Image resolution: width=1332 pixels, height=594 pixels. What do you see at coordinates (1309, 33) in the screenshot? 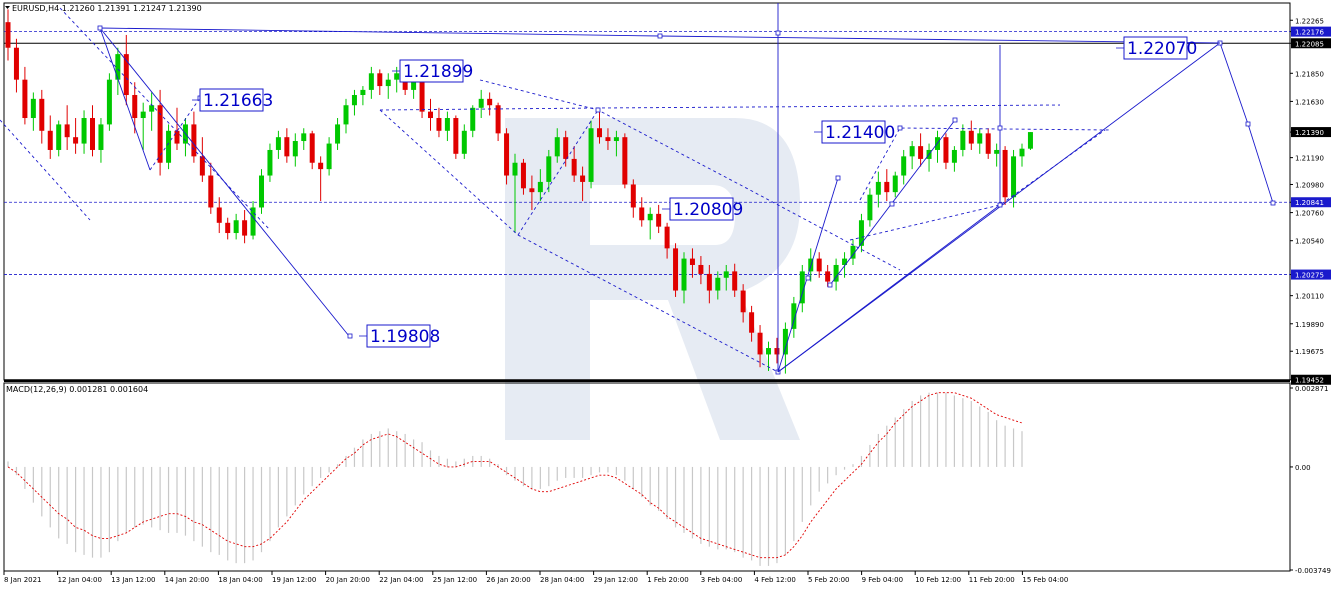
I see `price-tick-label: 1.22176` at bounding box center [1309, 33].